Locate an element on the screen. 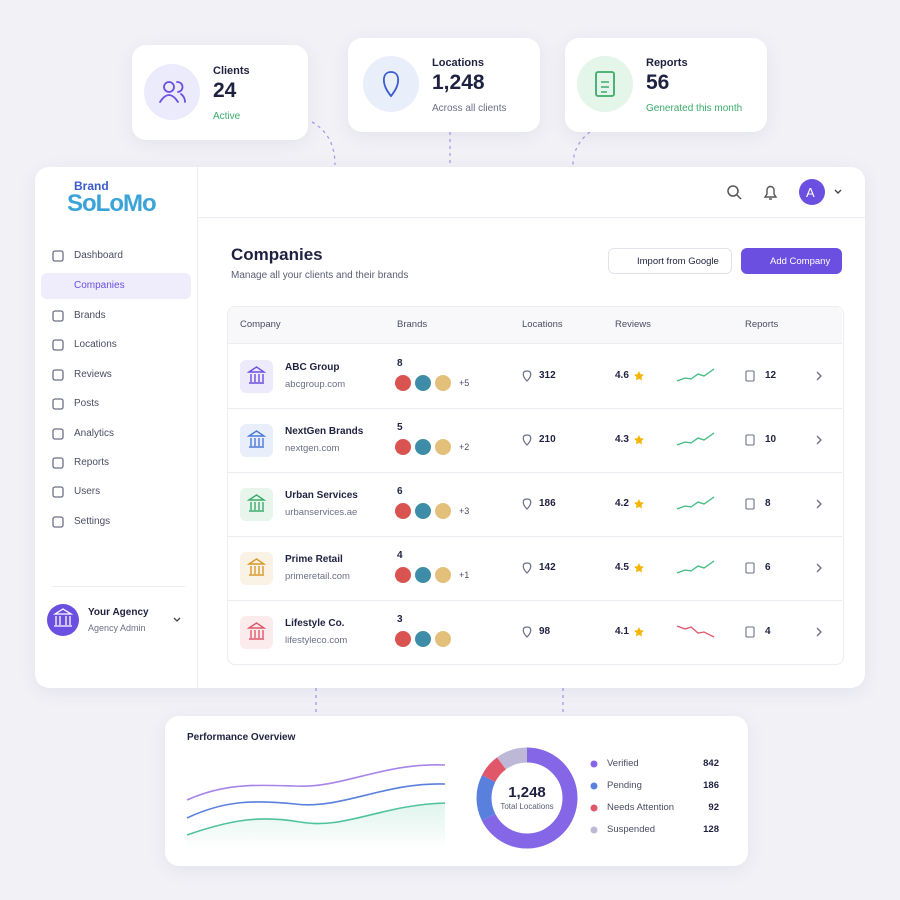  bell-icon is located at coordinates (770, 192).